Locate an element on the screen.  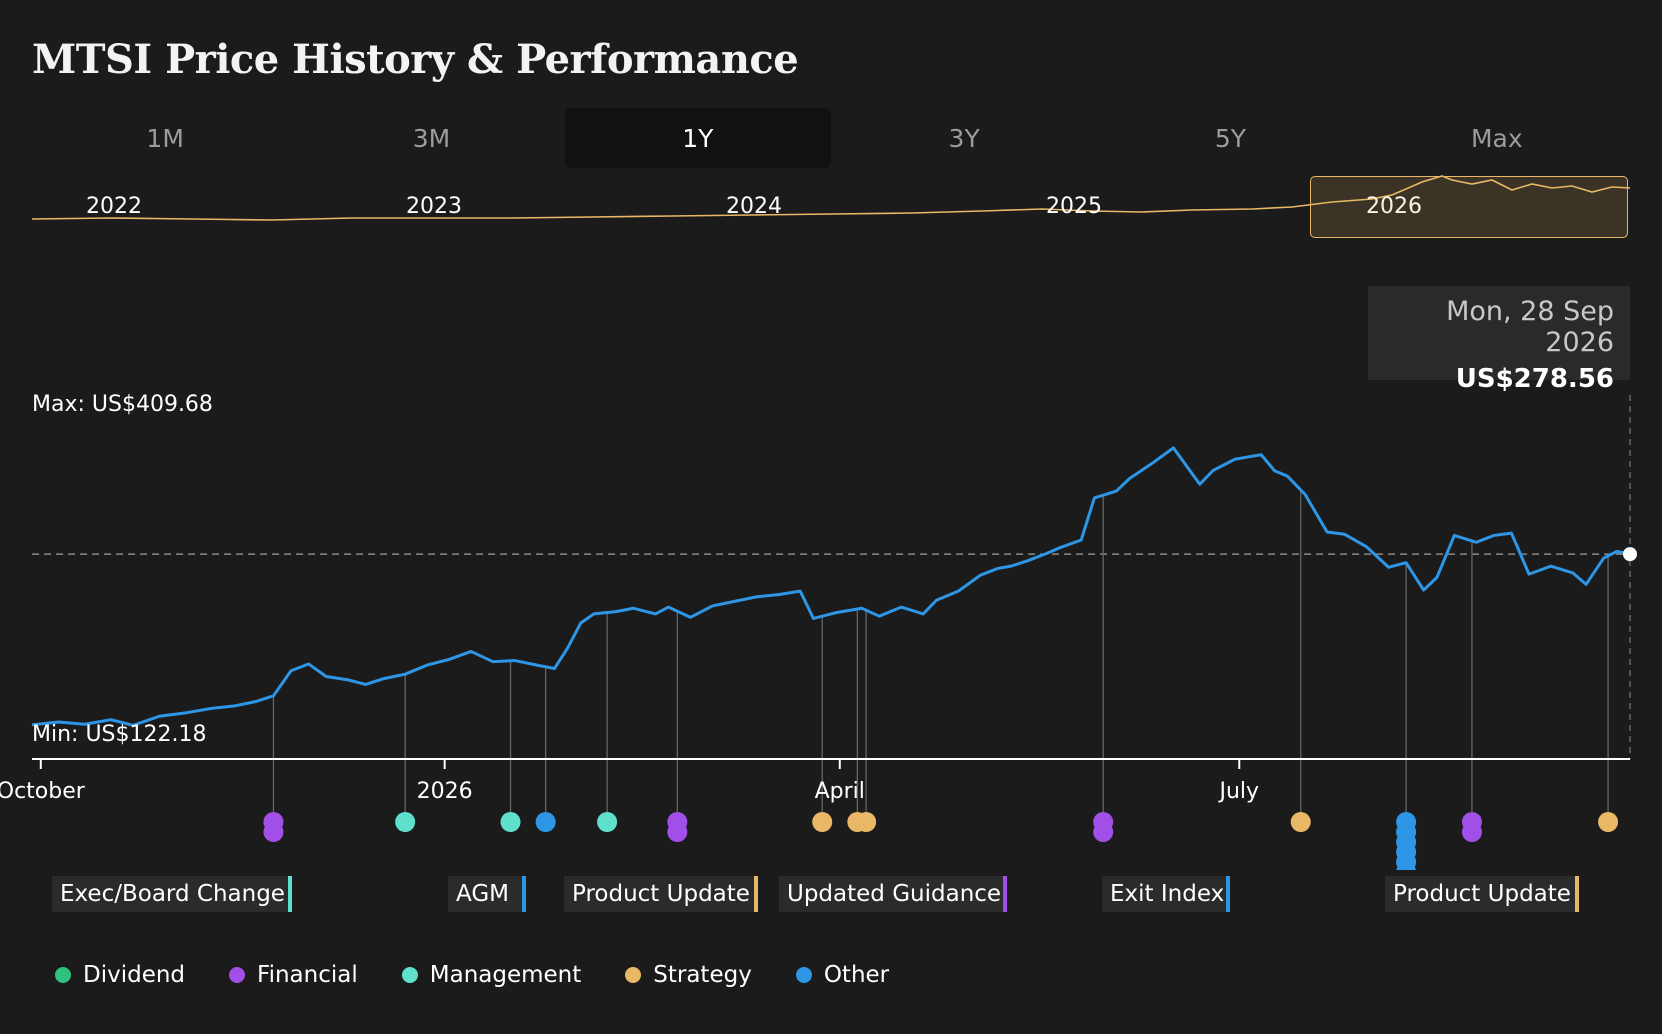
price-tooltip: Mon, 28 Sep 2026 US$278.56 is located at coordinates (1499, 340).